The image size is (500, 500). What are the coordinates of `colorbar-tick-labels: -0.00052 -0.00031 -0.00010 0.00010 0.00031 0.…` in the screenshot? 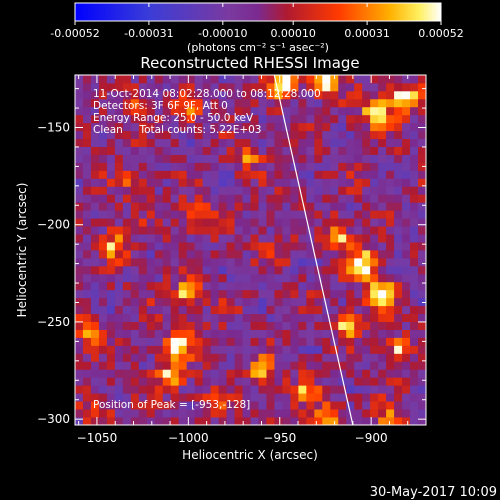 It's located at (256, 33).